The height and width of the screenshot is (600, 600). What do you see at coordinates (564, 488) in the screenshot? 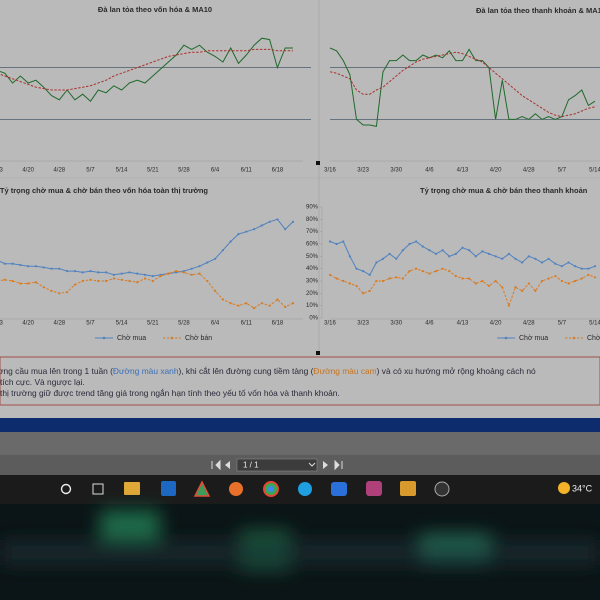
I see `weather-icon` at bounding box center [564, 488].